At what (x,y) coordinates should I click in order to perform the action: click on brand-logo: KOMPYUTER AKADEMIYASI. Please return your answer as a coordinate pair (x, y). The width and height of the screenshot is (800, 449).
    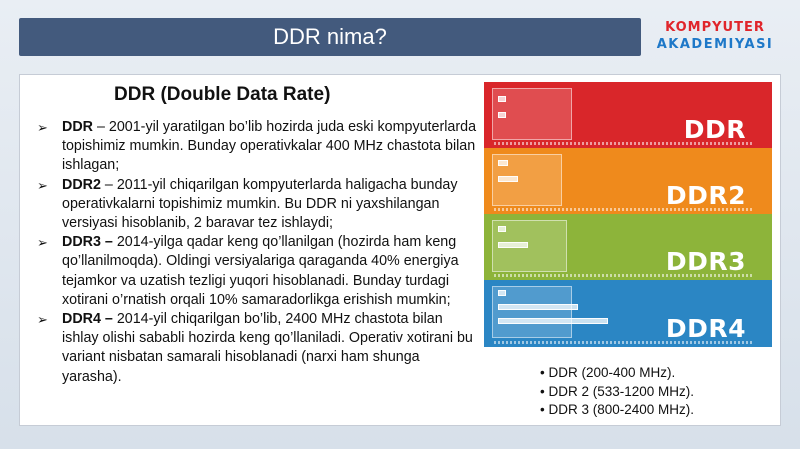
    Looking at the image, I should click on (715, 38).